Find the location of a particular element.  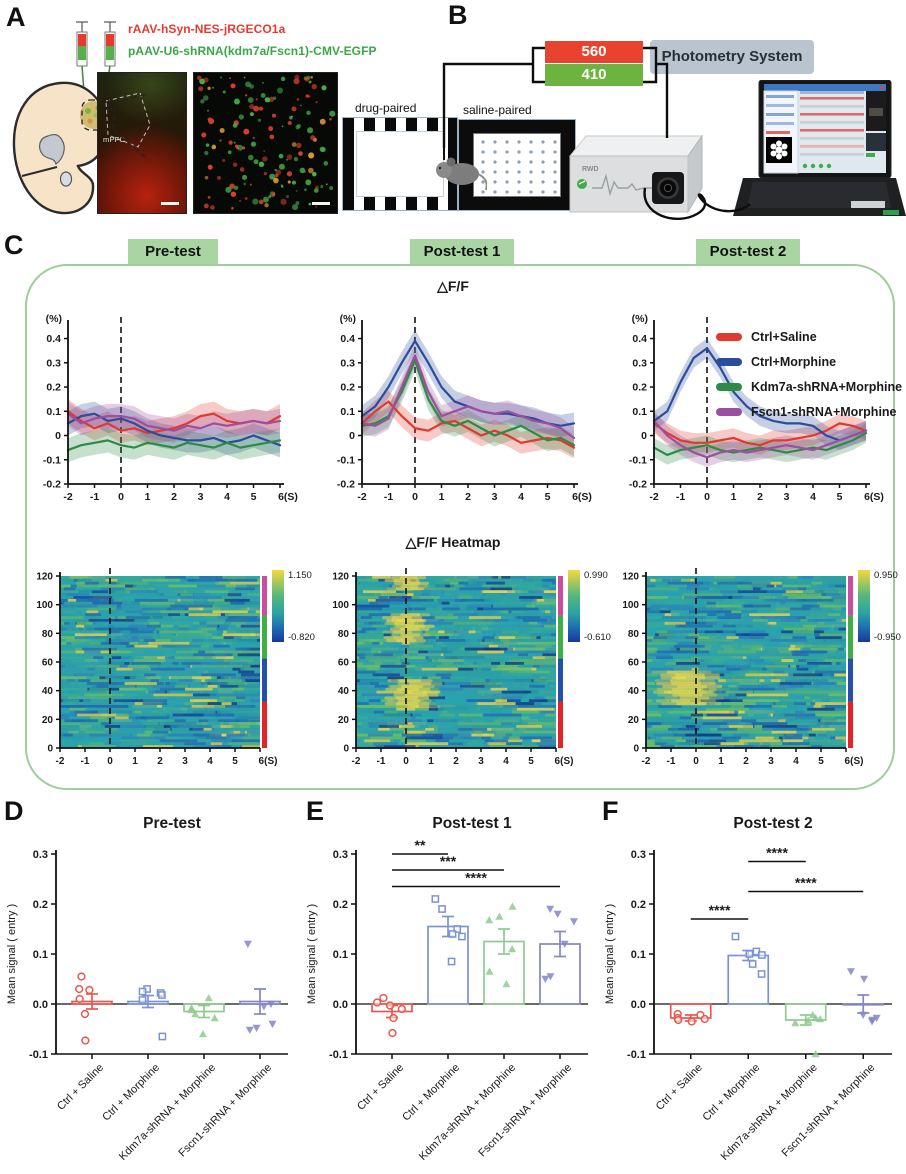

panel-e-label: E is located at coordinates (315, 811).